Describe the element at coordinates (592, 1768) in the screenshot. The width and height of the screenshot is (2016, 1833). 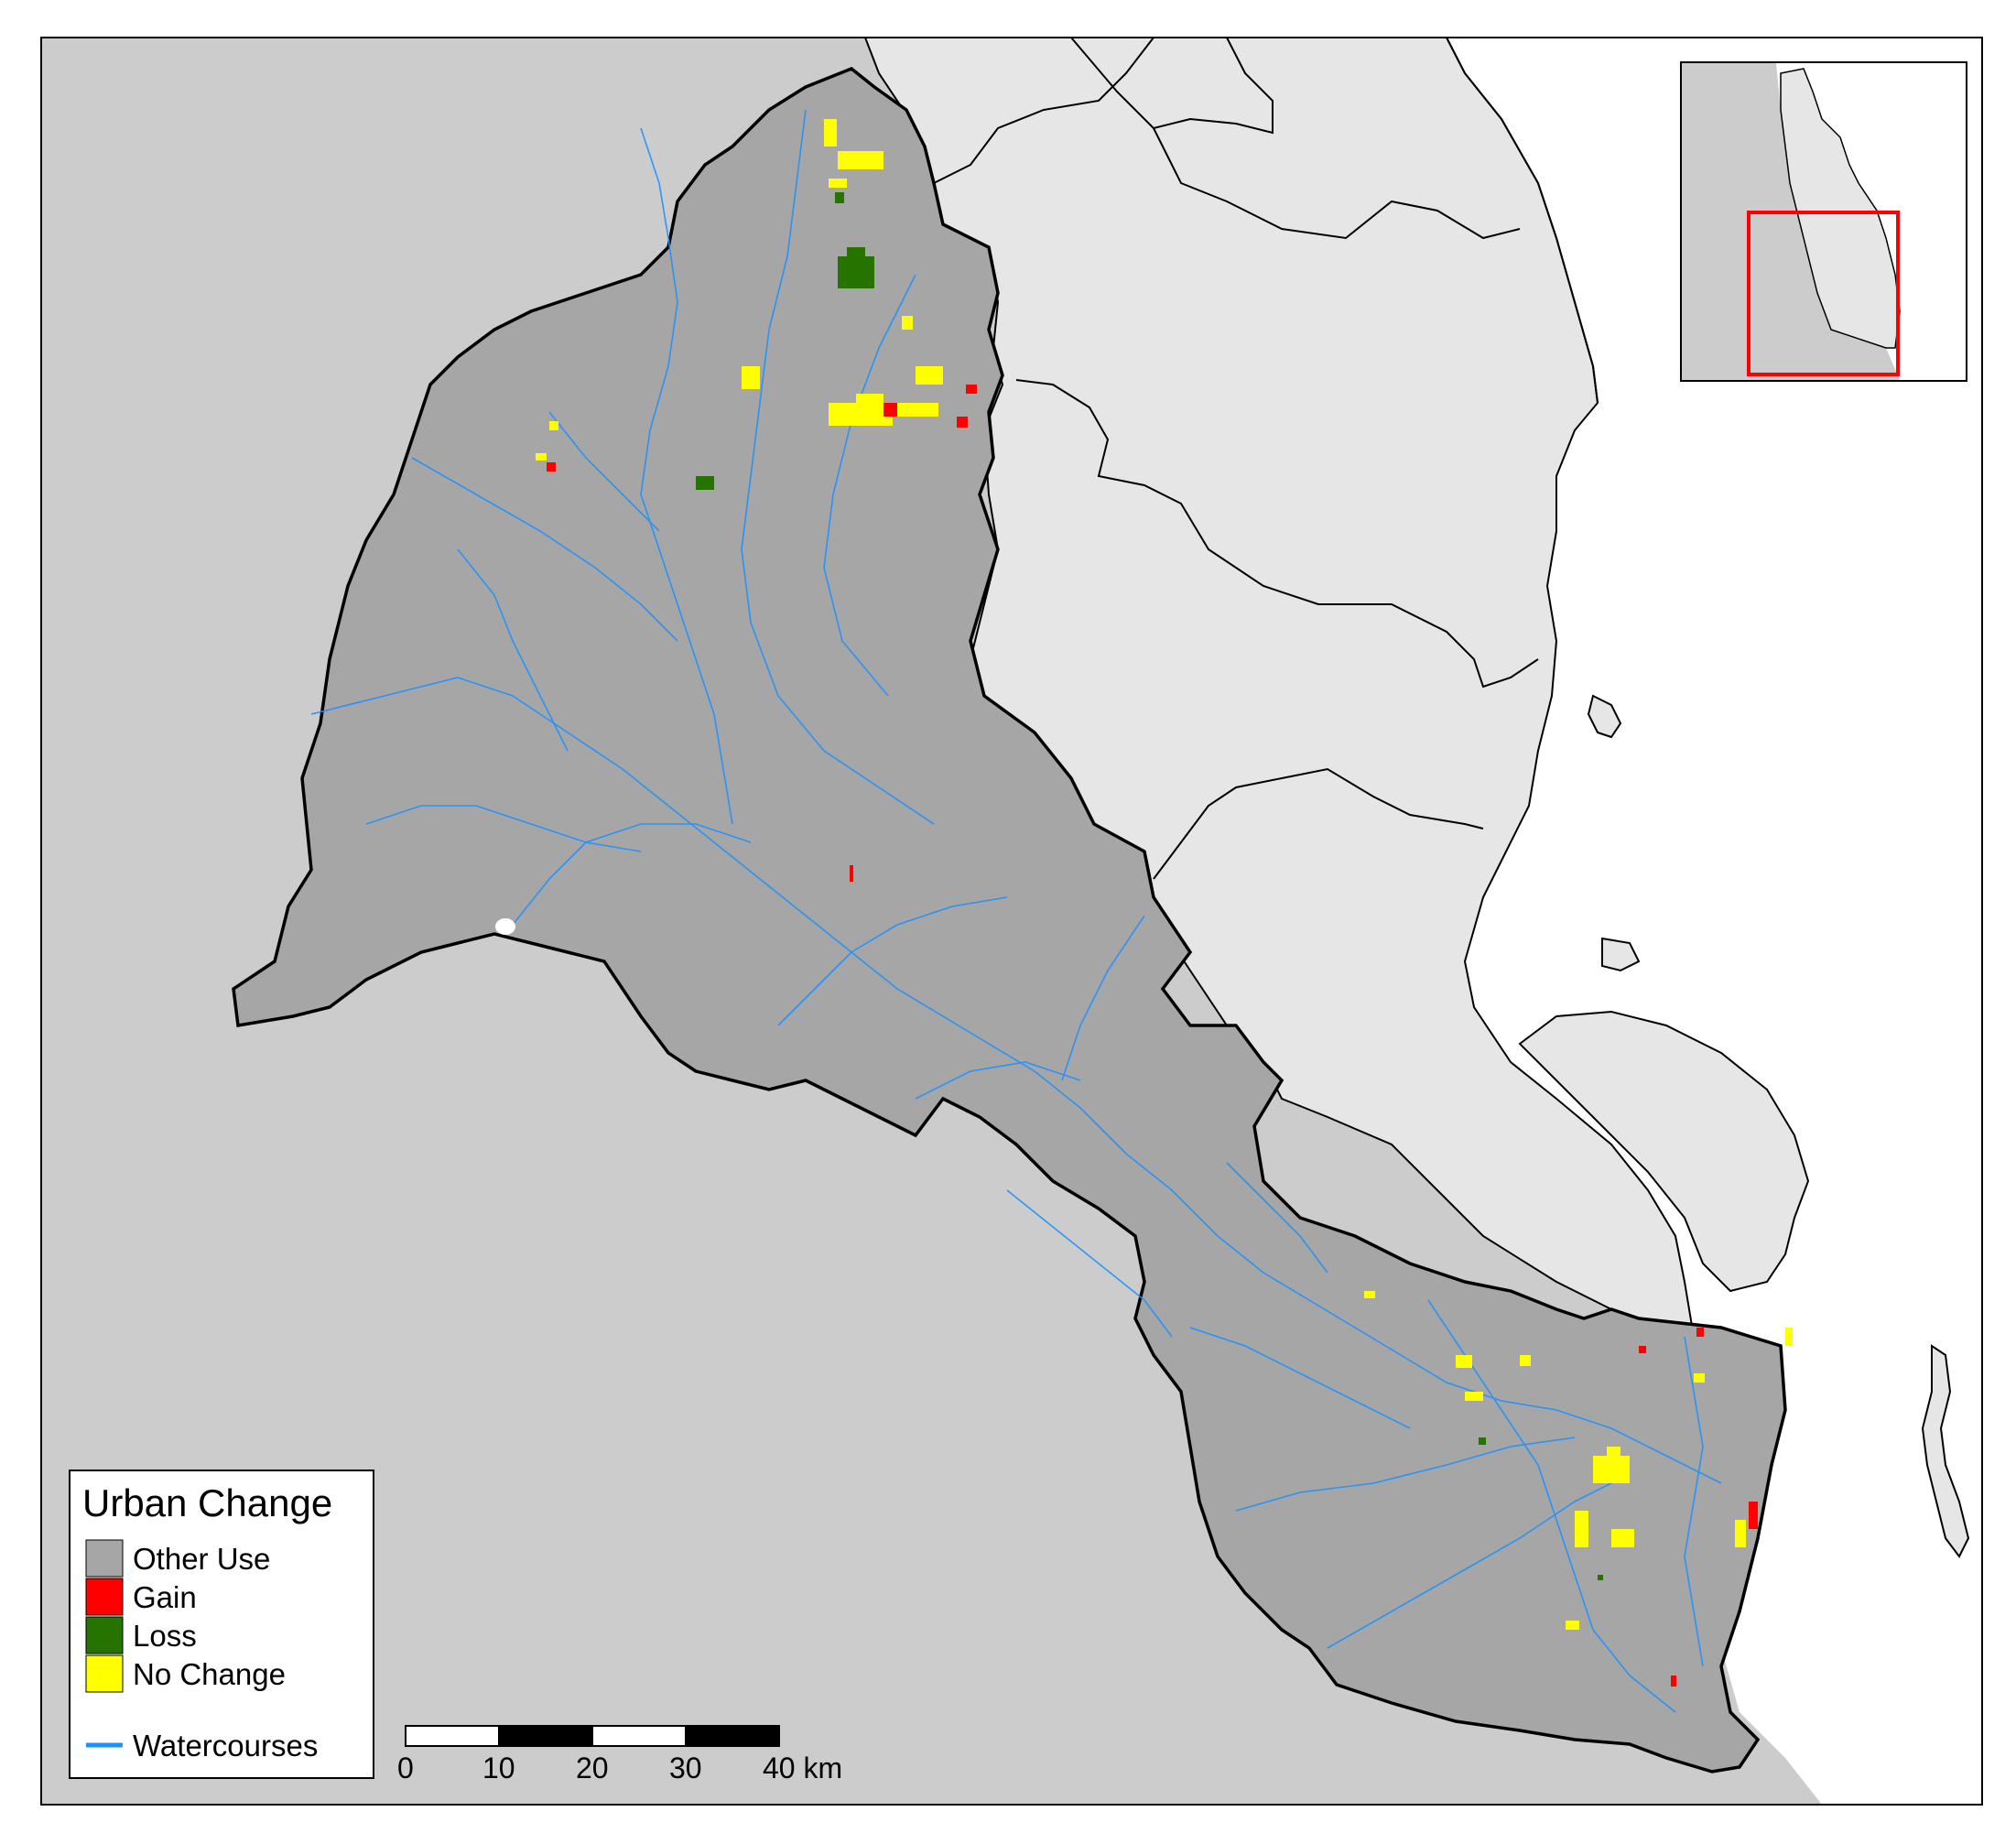
I see `scale-tick-20: 20` at that location.